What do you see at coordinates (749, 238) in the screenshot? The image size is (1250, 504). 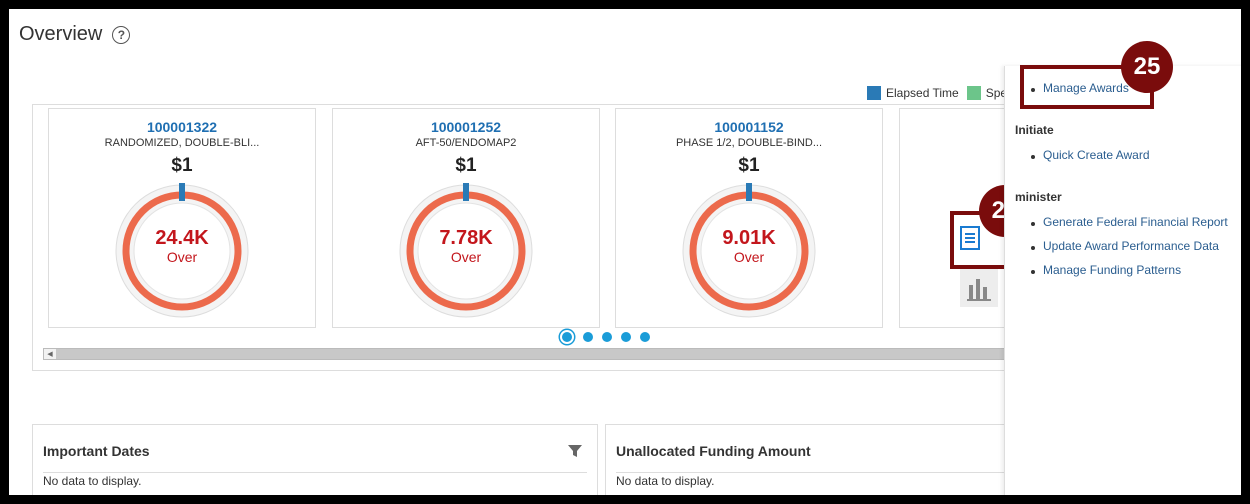 I see `award-over-value: 9.01K` at bounding box center [749, 238].